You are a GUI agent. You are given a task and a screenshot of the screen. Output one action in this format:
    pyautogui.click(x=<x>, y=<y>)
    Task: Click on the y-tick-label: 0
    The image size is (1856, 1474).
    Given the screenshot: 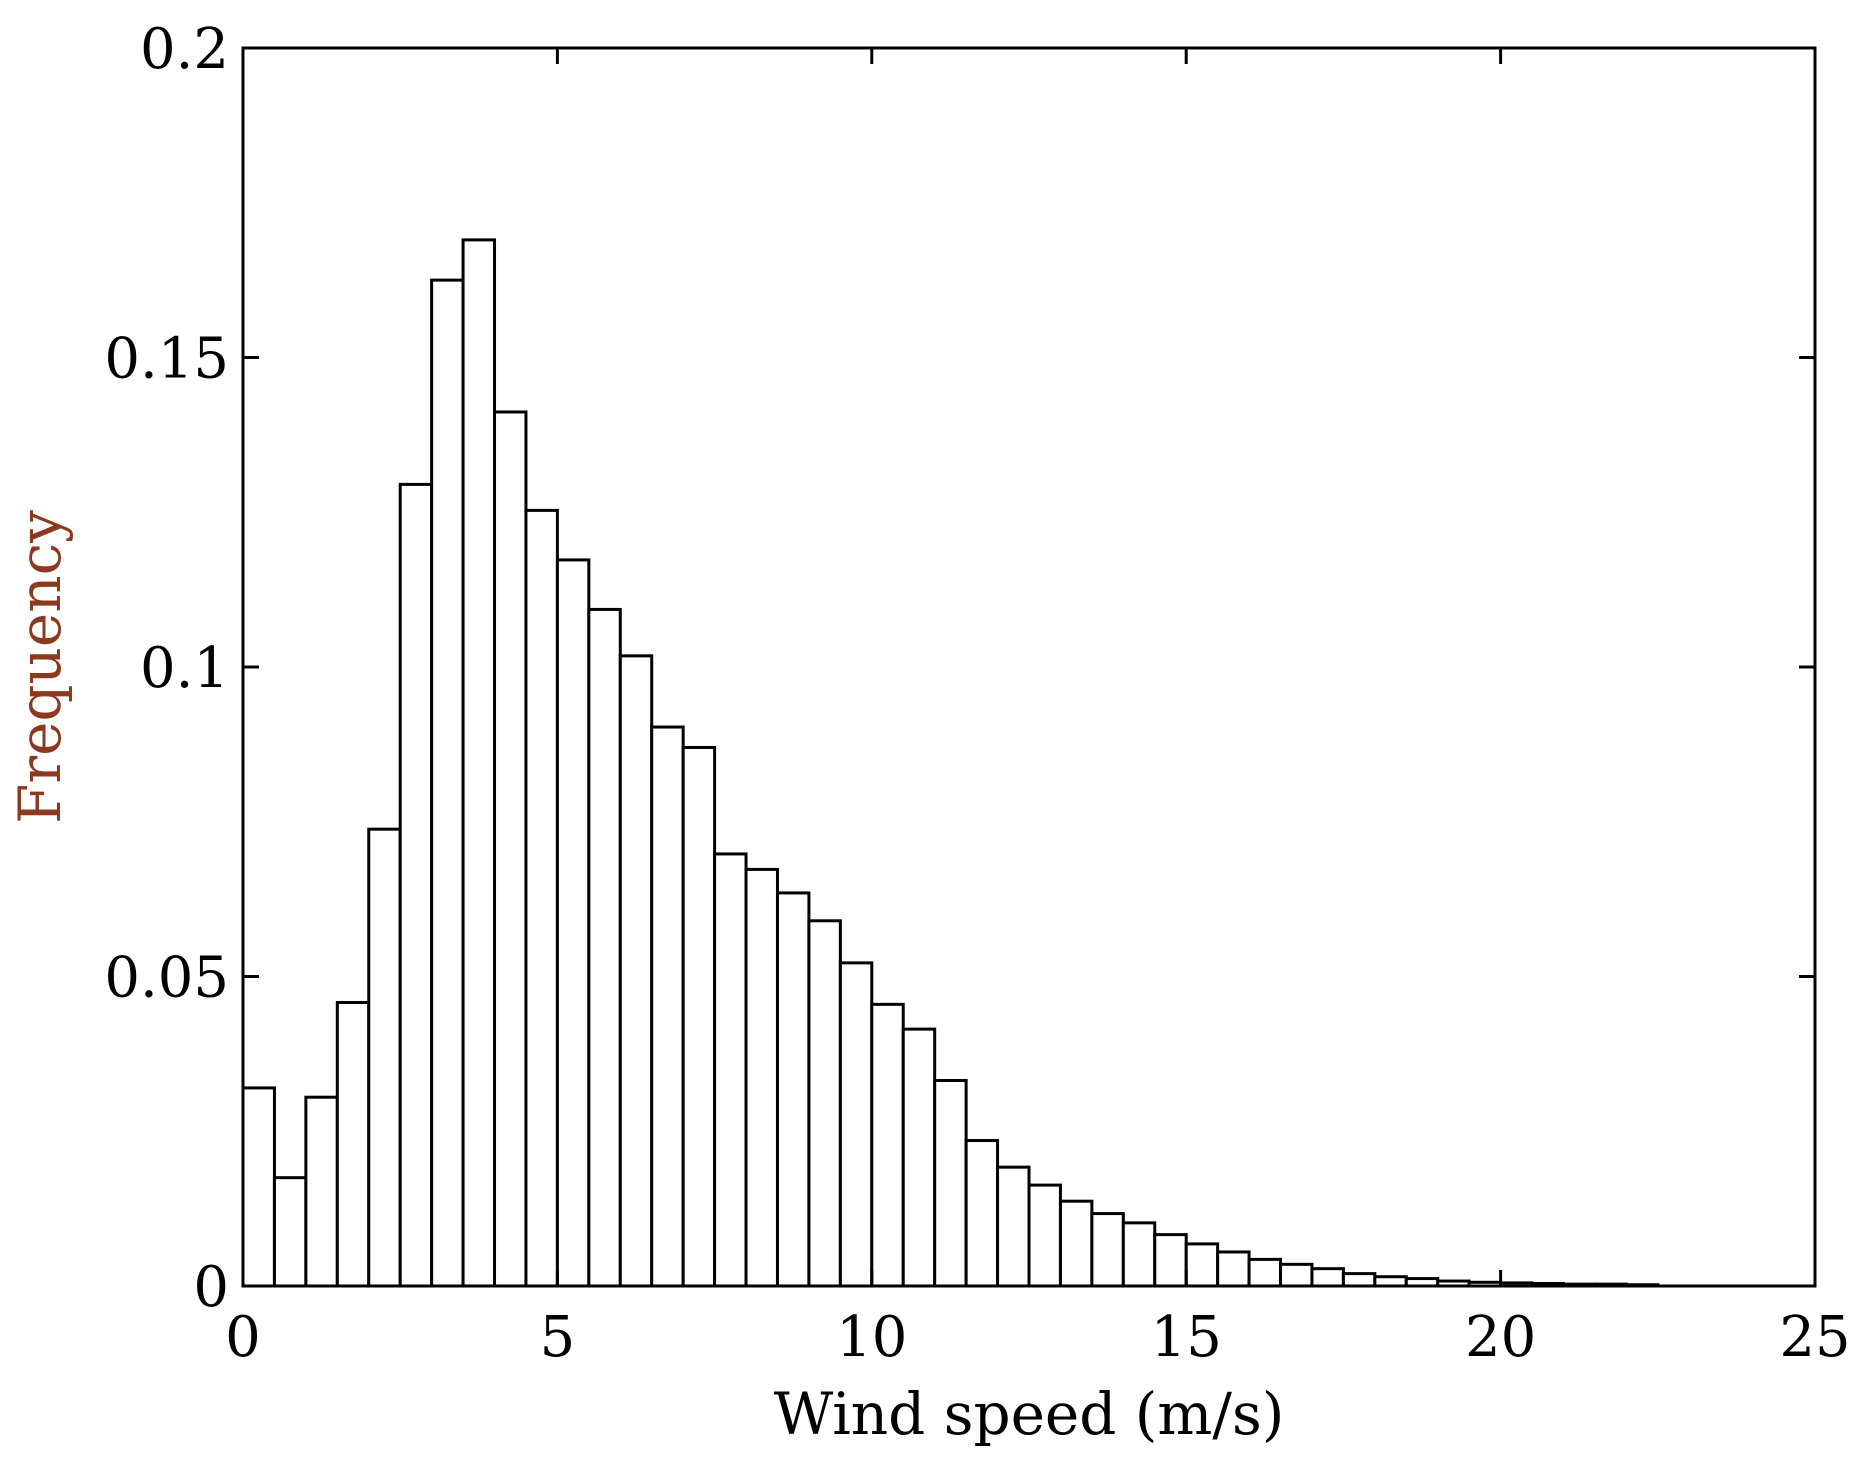 What is the action you would take?
    pyautogui.click(x=211, y=1287)
    